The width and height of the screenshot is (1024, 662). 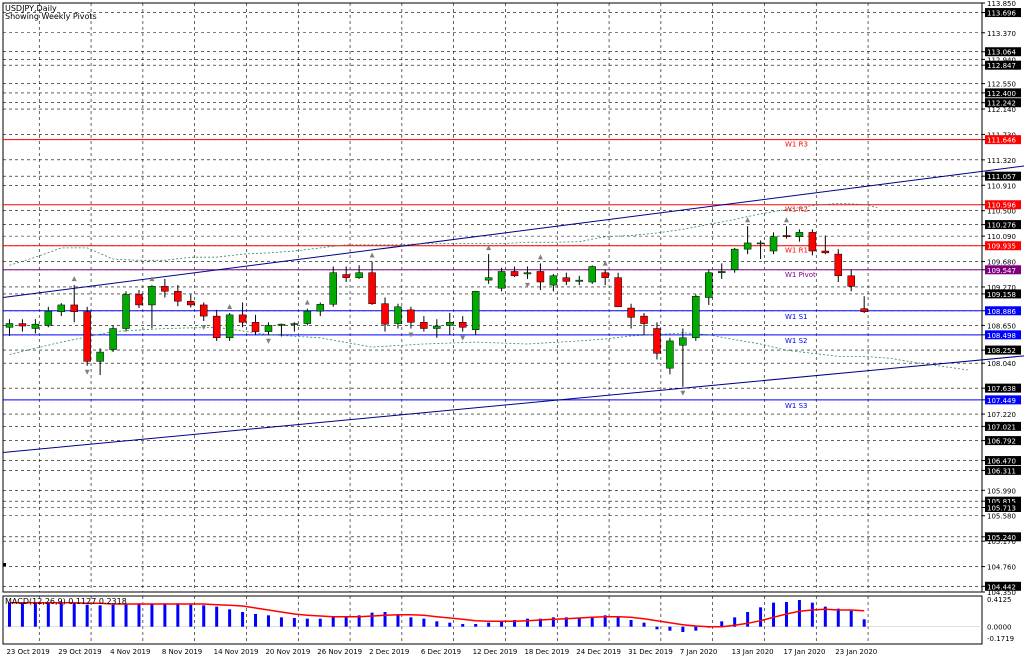 I want to click on price-tag-label: 112.400, so click(x=1001, y=94).